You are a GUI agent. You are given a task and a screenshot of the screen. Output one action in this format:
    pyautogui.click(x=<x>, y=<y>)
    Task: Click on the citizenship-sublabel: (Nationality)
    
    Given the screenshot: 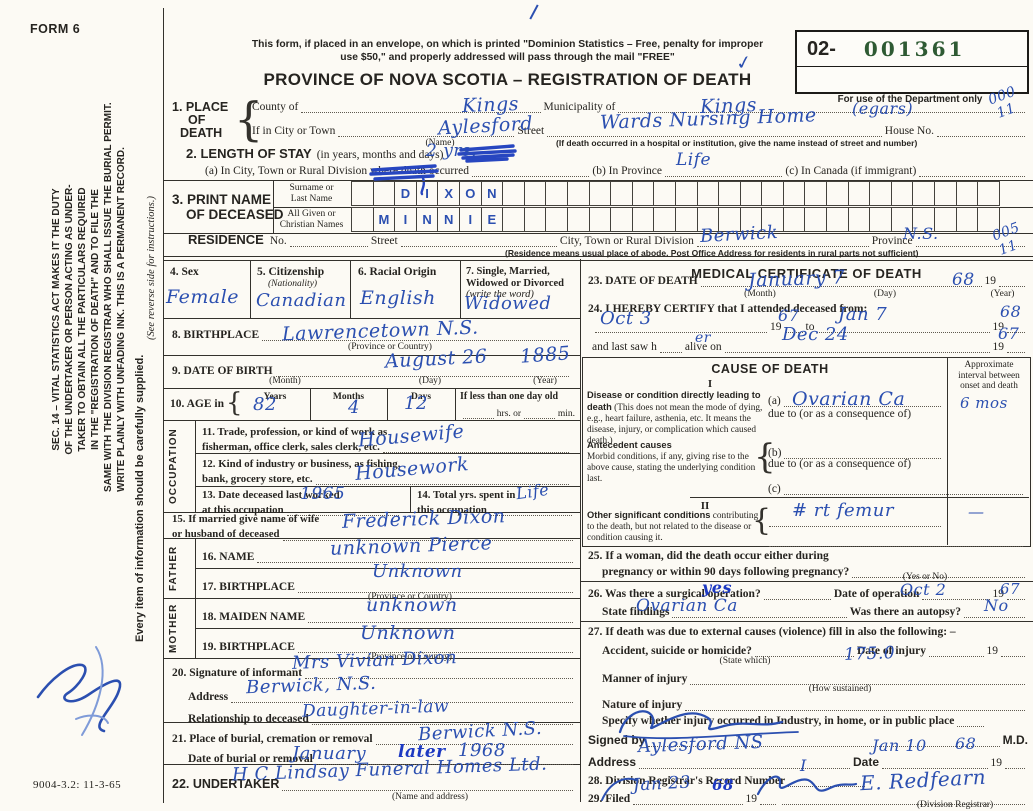 What is the action you would take?
    pyautogui.click(x=293, y=284)
    